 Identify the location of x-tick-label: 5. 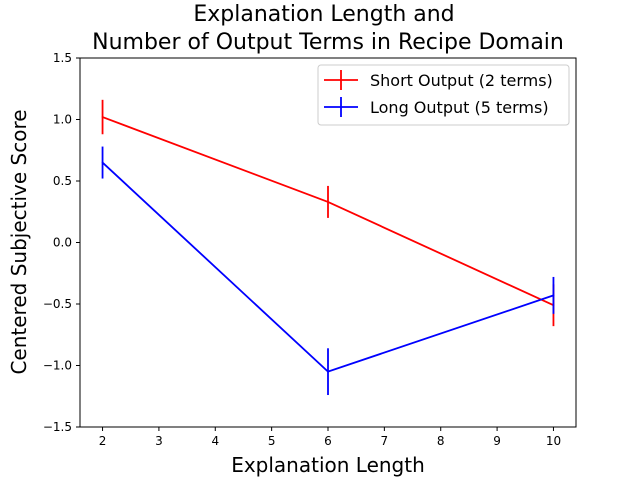
(272, 441).